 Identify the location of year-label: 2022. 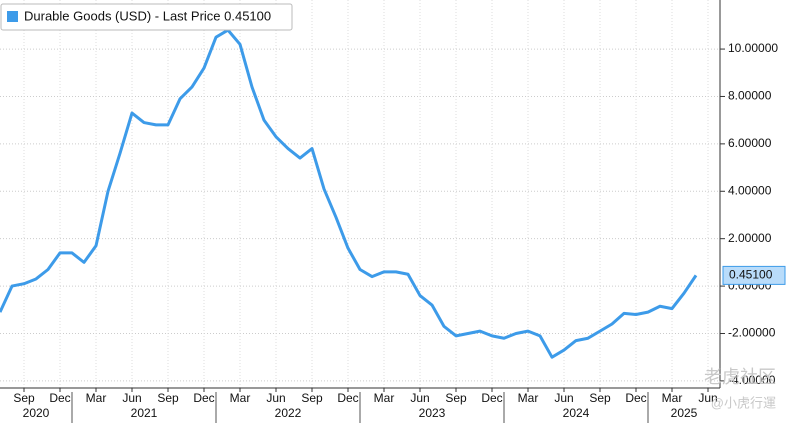
(288, 413).